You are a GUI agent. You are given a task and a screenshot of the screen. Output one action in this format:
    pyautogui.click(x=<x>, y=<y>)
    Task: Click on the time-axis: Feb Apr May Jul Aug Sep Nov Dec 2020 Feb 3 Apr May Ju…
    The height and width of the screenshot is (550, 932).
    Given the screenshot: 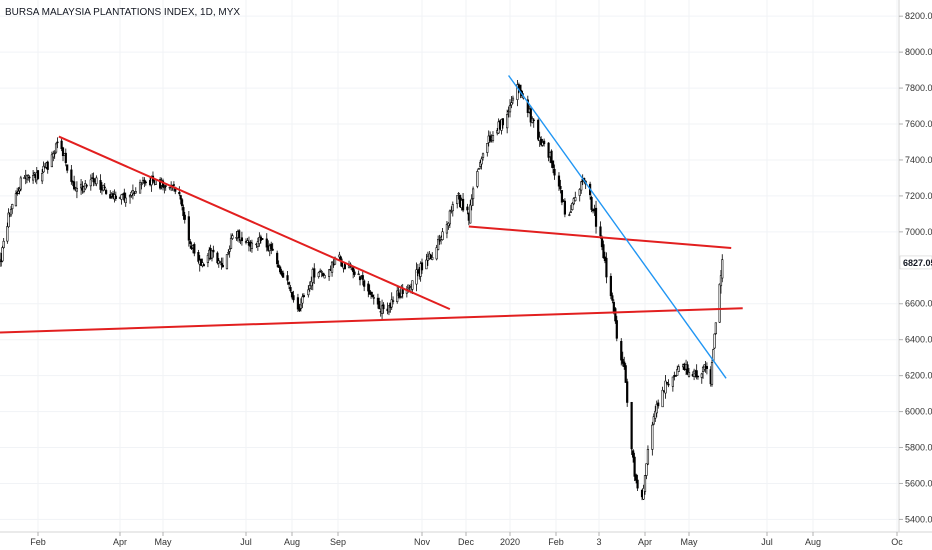 What is the action you would take?
    pyautogui.click(x=466, y=539)
    